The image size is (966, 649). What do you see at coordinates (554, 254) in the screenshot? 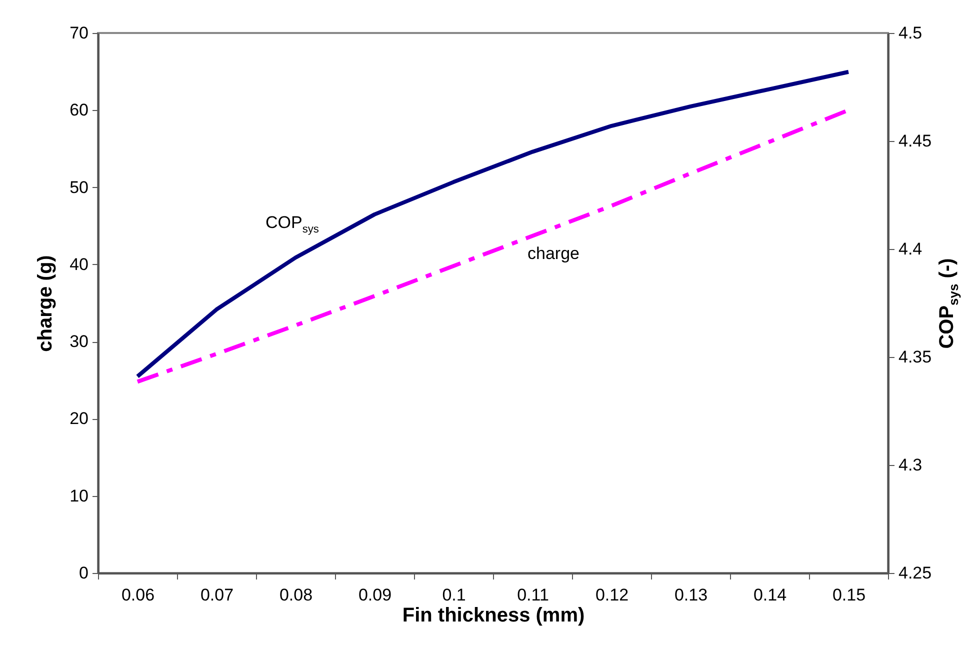
I see `series-label: charge` at bounding box center [554, 254].